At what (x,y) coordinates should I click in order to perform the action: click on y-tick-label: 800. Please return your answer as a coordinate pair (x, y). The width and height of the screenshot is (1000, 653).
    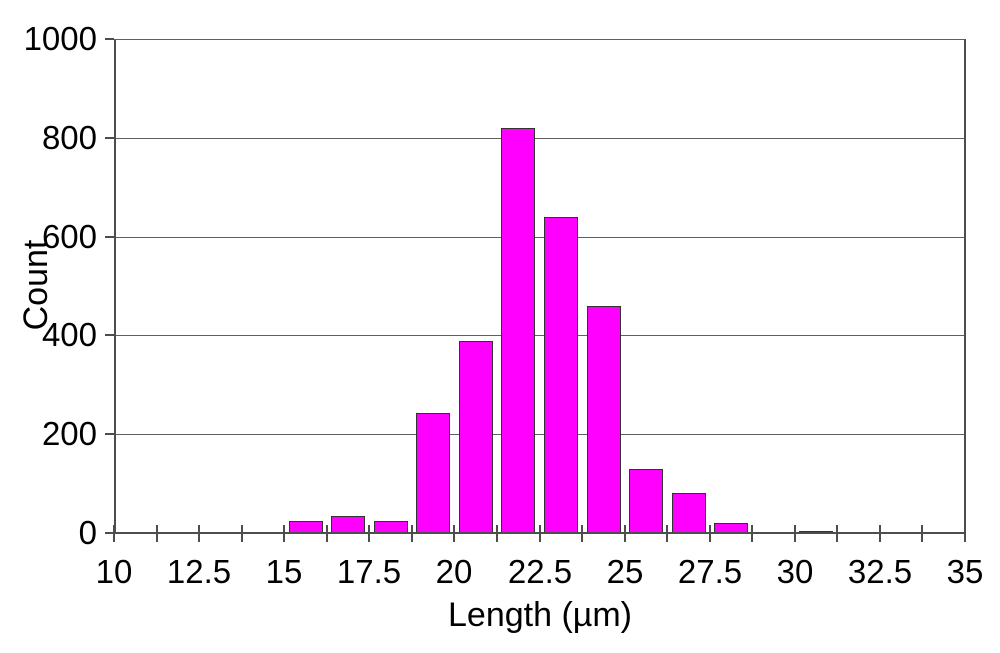
    Looking at the image, I should click on (69, 137).